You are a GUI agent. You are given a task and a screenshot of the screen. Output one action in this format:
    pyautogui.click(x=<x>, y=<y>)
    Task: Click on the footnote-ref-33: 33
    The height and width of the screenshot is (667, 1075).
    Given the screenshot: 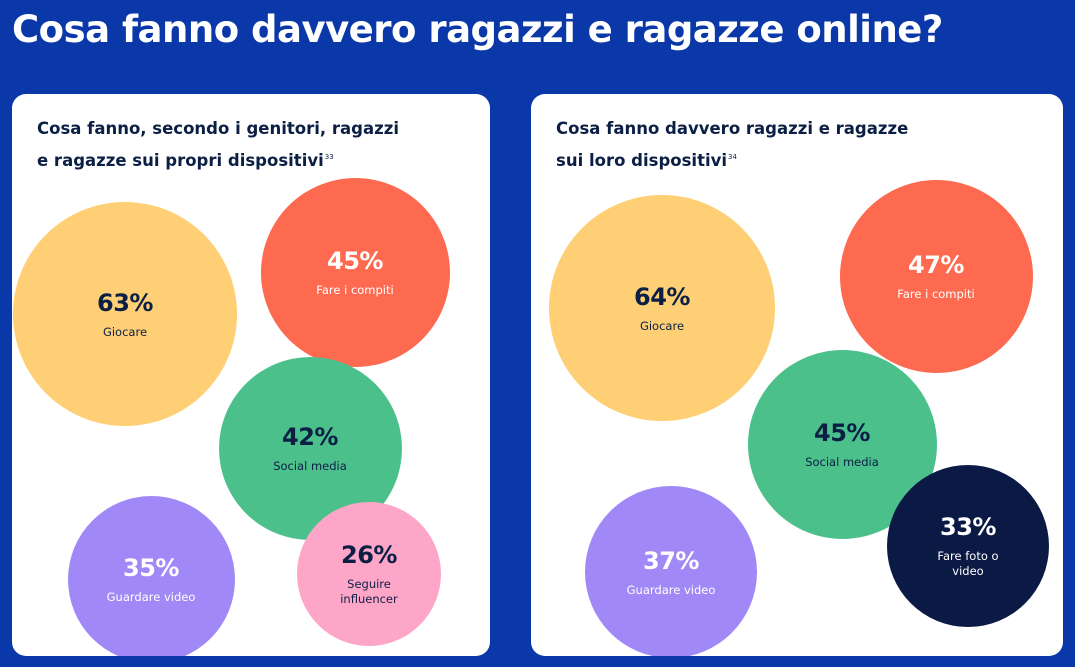 What is the action you would take?
    pyautogui.click(x=329, y=157)
    